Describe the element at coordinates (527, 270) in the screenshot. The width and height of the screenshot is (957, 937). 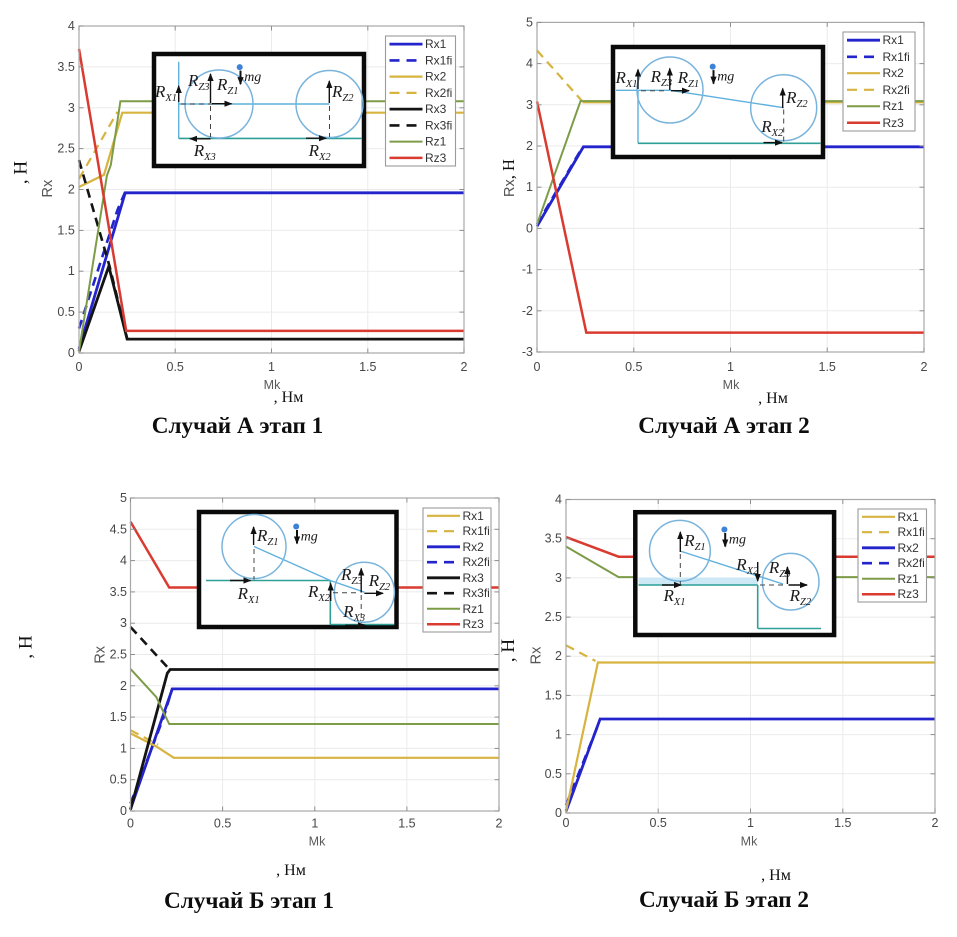
I see `svg-text: -1` at that location.